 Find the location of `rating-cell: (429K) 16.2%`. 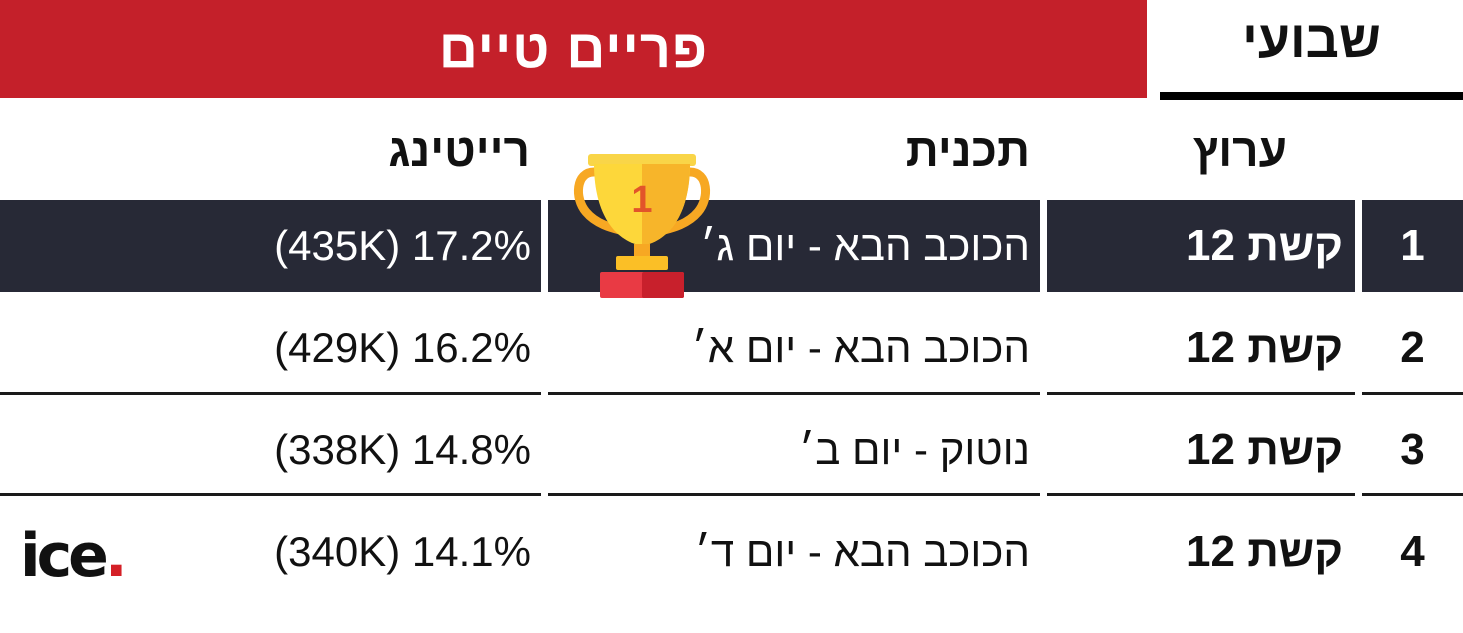

rating-cell: (429K) 16.2% is located at coordinates (402, 347).